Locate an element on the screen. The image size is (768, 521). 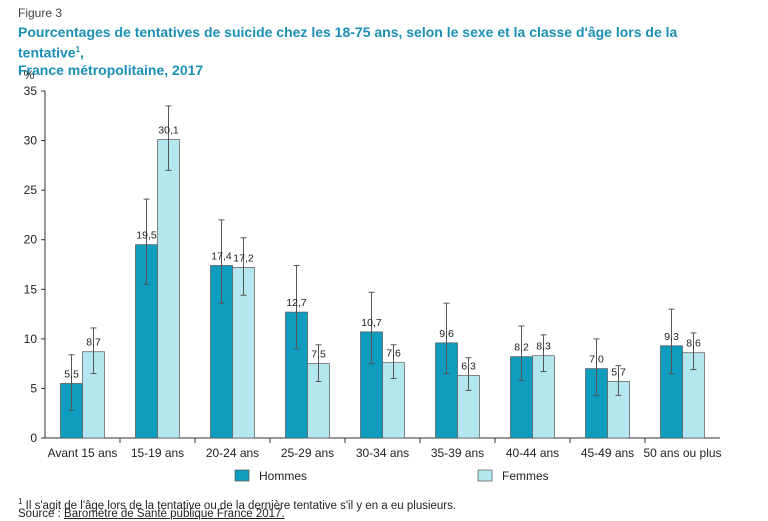
data-label: 5,5 is located at coordinates (71, 374).